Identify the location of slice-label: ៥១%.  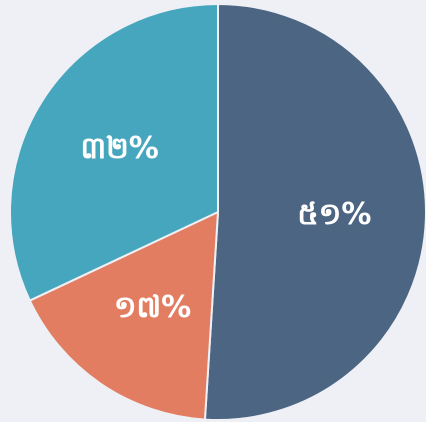
(334, 214).